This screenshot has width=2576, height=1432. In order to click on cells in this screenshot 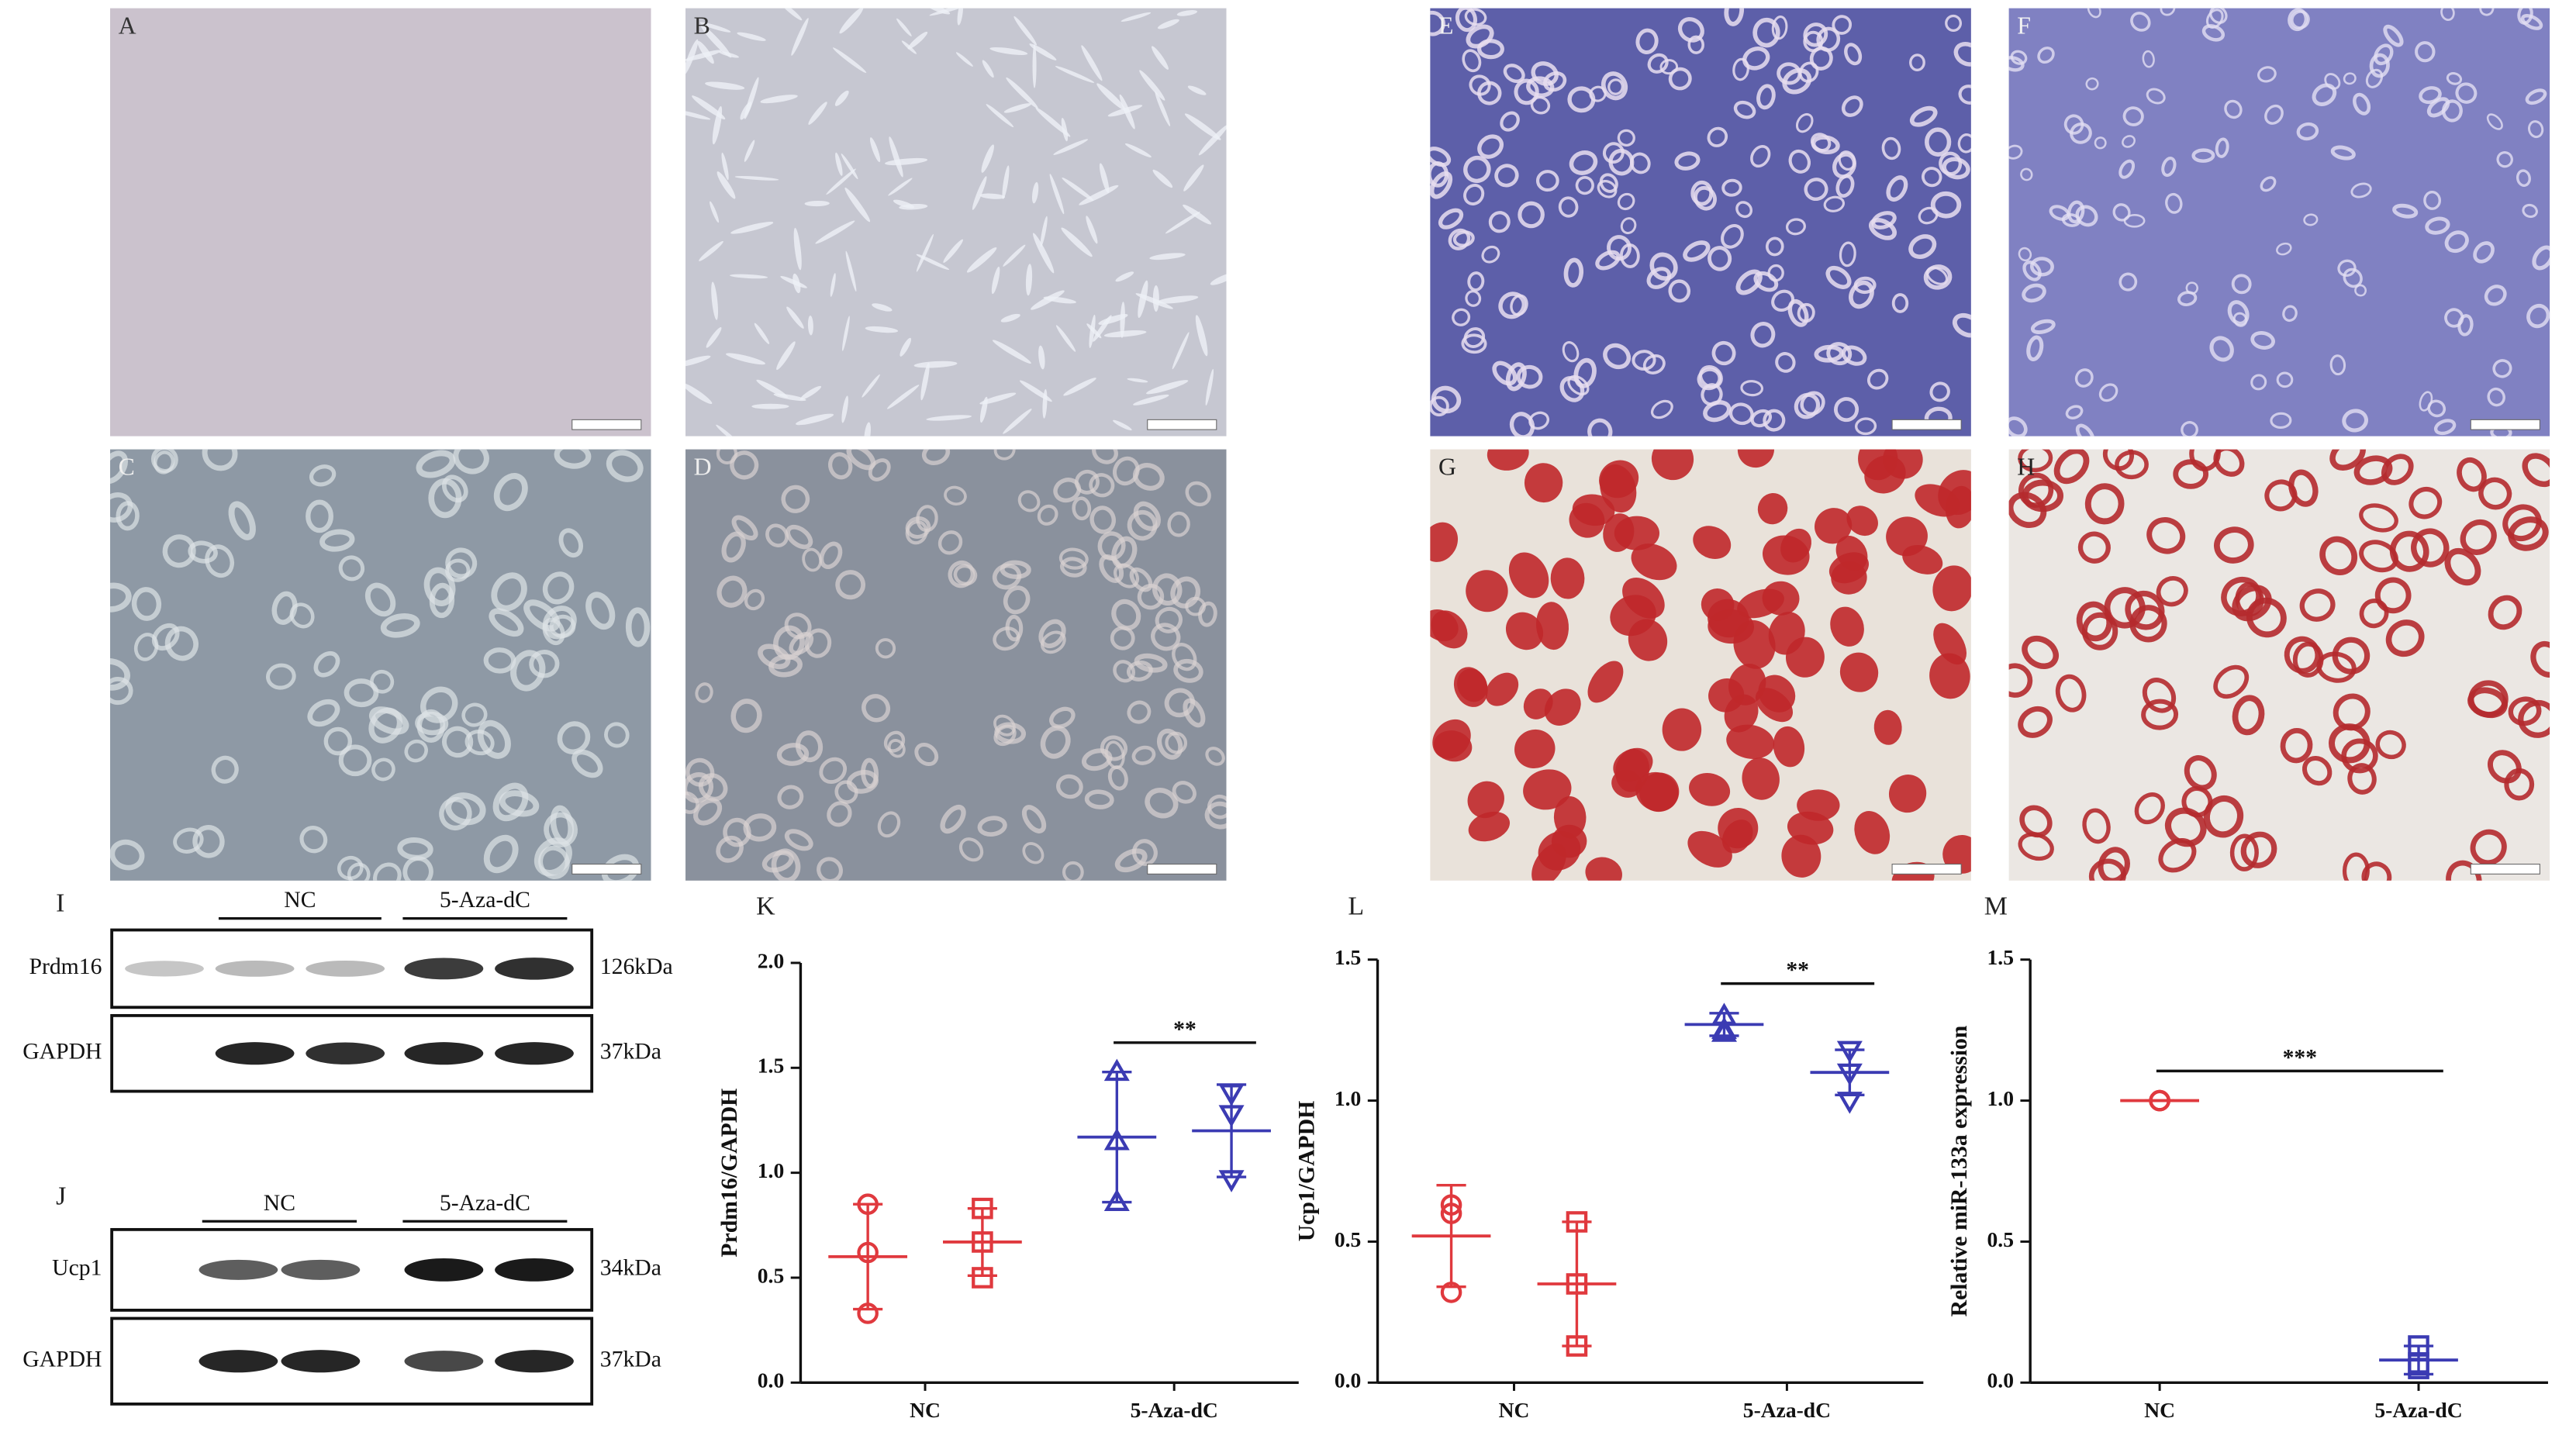, I will do `click(2279, 665)`.